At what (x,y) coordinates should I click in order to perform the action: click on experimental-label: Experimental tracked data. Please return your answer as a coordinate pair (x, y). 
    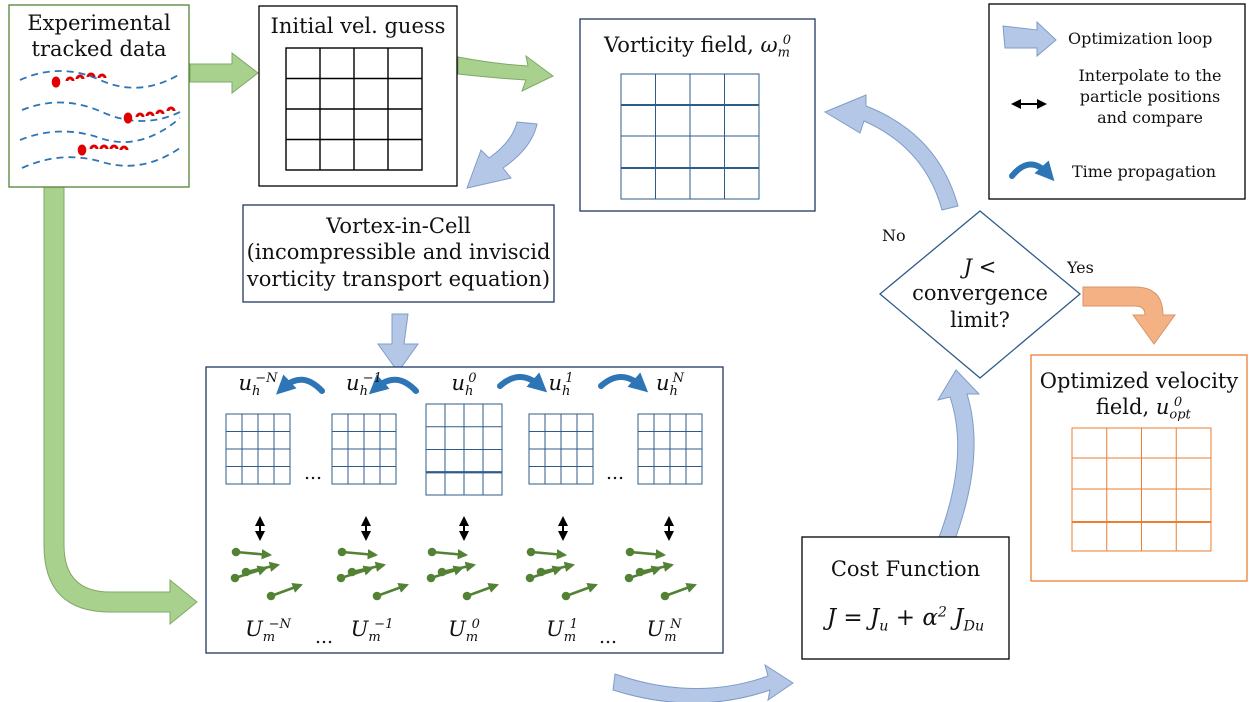
    Looking at the image, I should click on (99, 36).